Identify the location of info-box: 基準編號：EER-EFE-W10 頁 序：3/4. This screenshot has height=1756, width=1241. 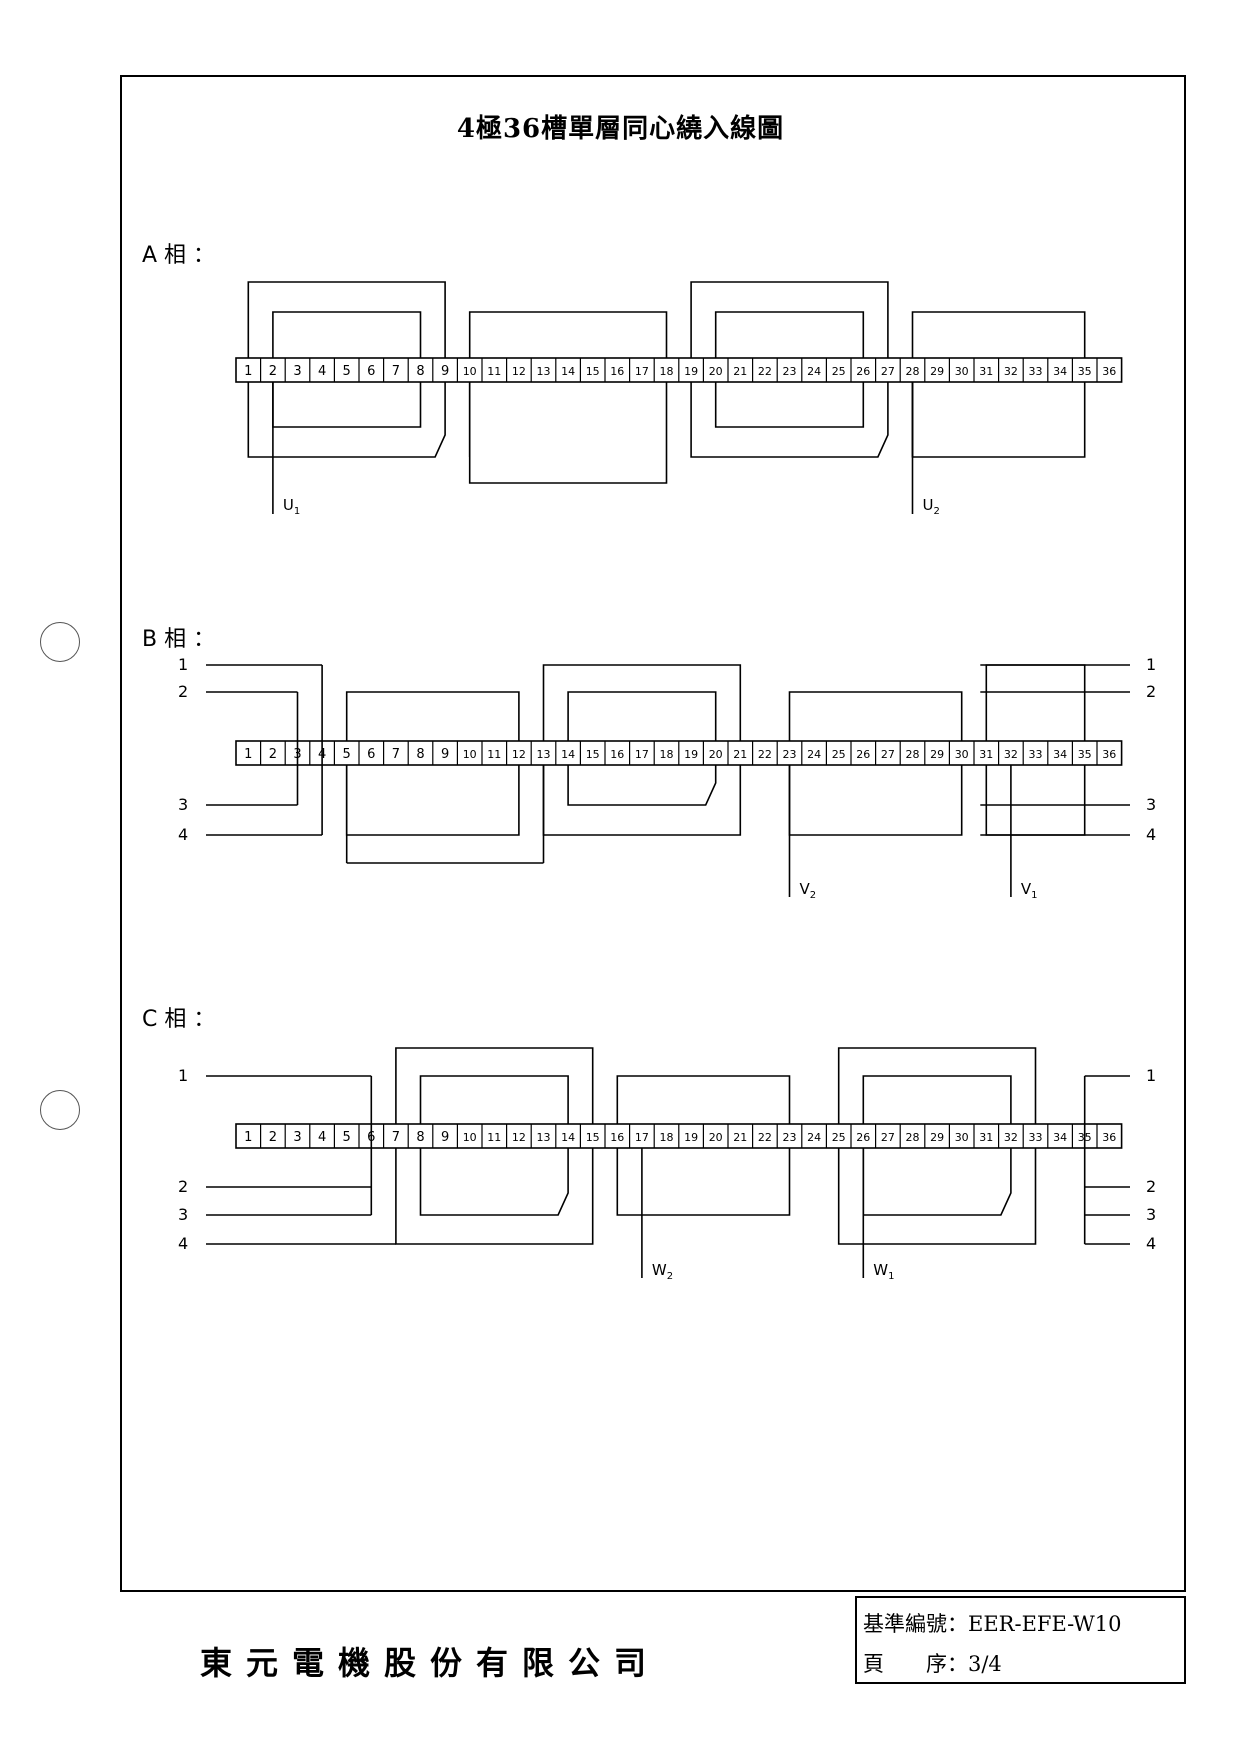
(1020, 1640).